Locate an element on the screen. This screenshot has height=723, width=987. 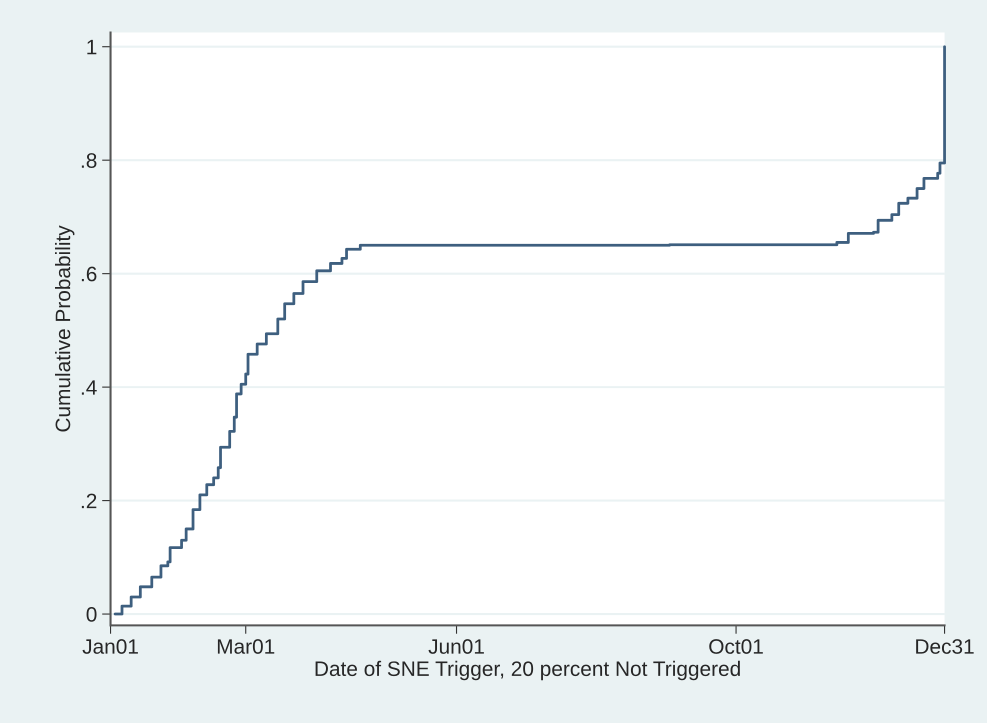
y-tick-label: .2 is located at coordinates (89, 501).